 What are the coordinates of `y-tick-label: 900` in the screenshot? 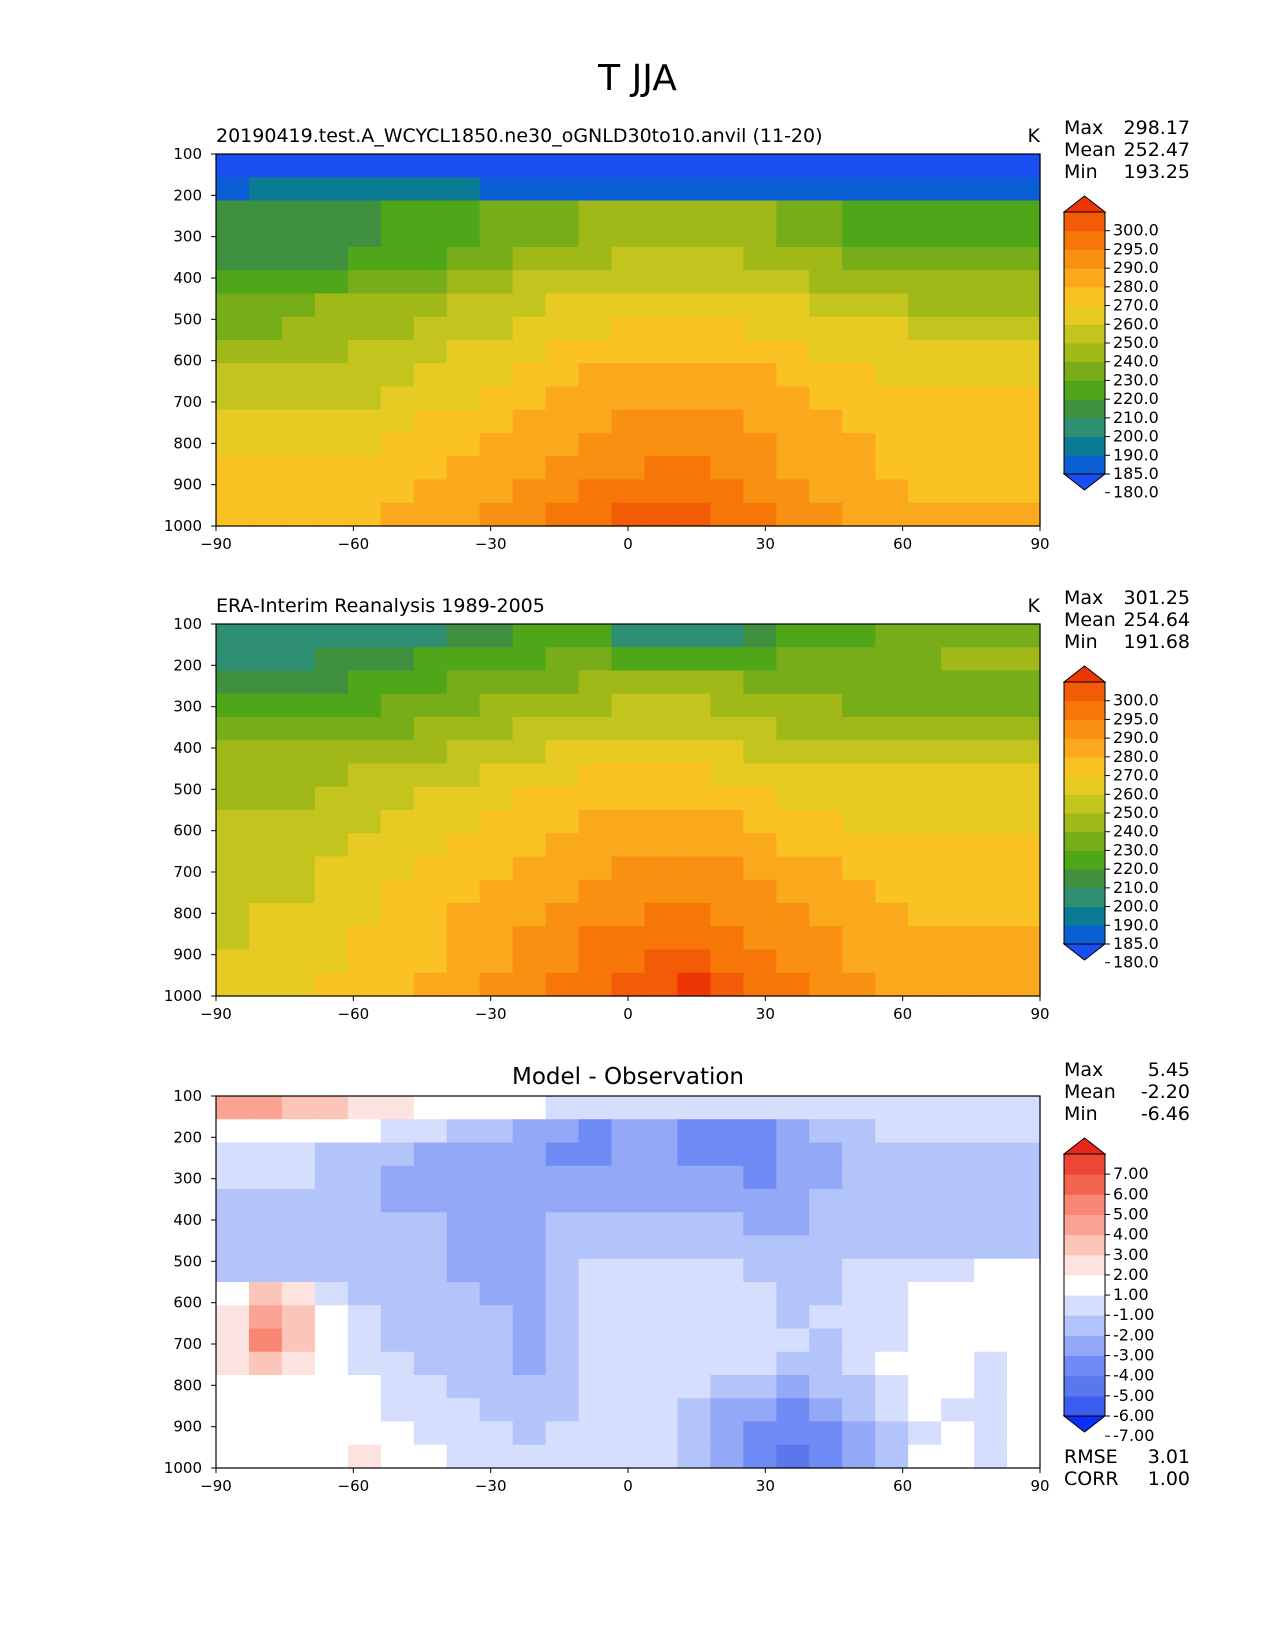 It's located at (187, 485).